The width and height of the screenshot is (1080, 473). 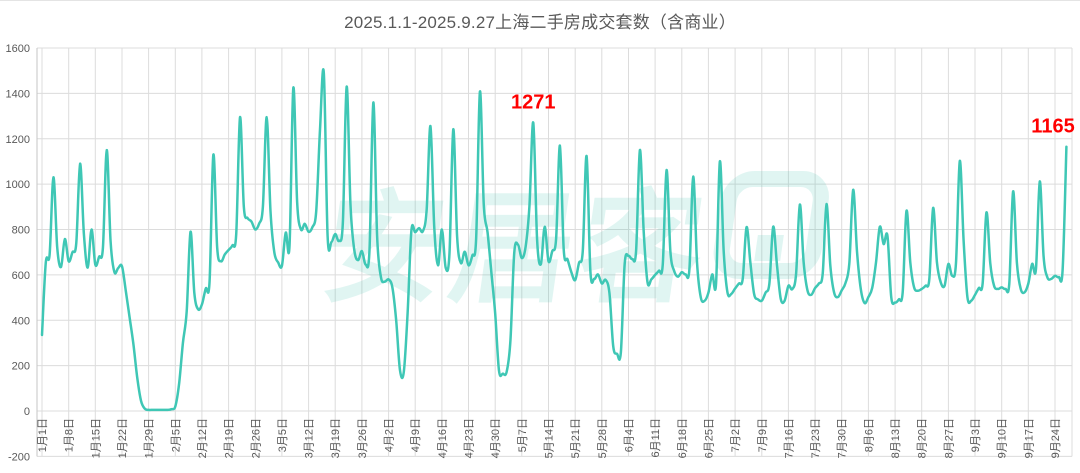 What do you see at coordinates (390, 435) in the screenshot?
I see `x-tick-label: 4月2日` at bounding box center [390, 435].